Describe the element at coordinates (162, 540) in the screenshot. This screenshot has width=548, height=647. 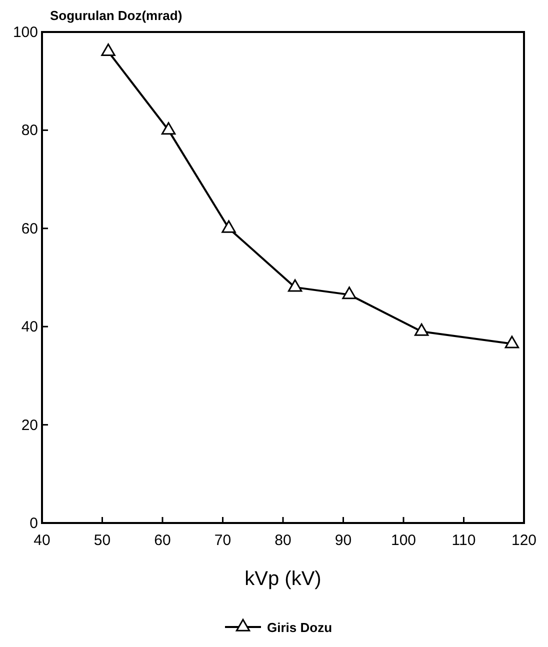
I see `x-tick-label: 60` at that location.